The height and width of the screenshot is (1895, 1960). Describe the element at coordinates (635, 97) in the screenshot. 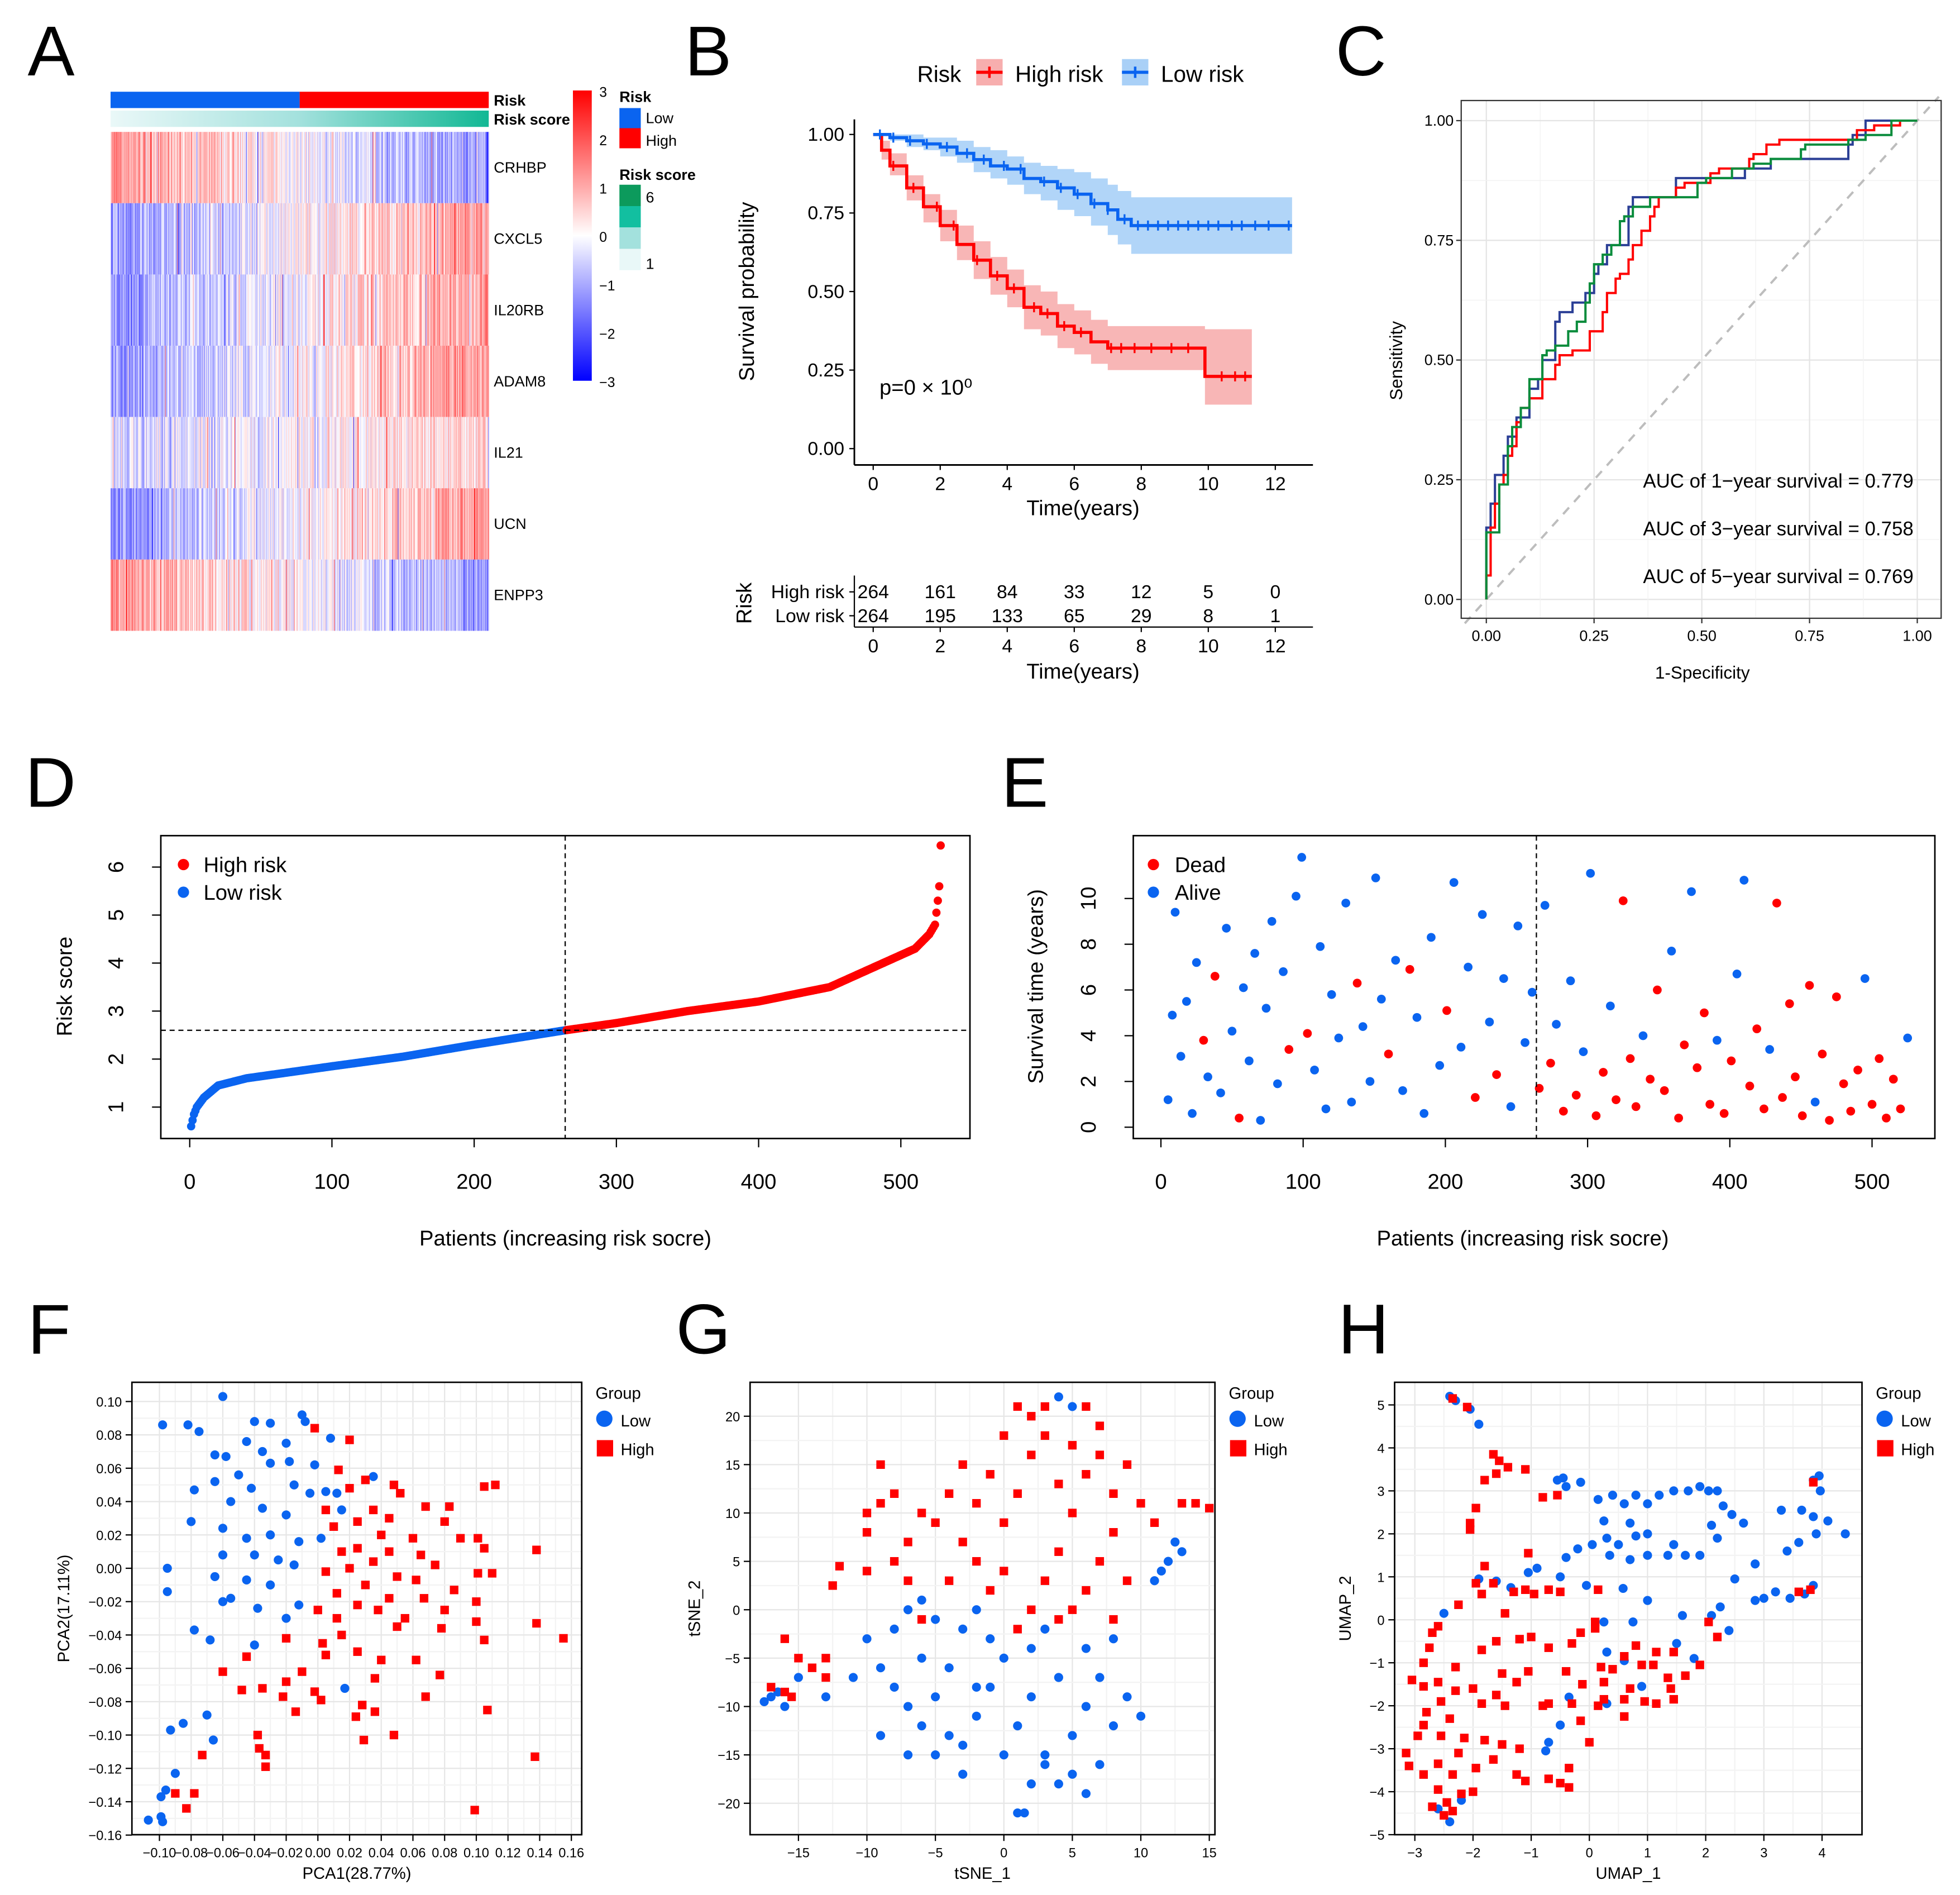

I see `legend-title-risk: Risk` at that location.